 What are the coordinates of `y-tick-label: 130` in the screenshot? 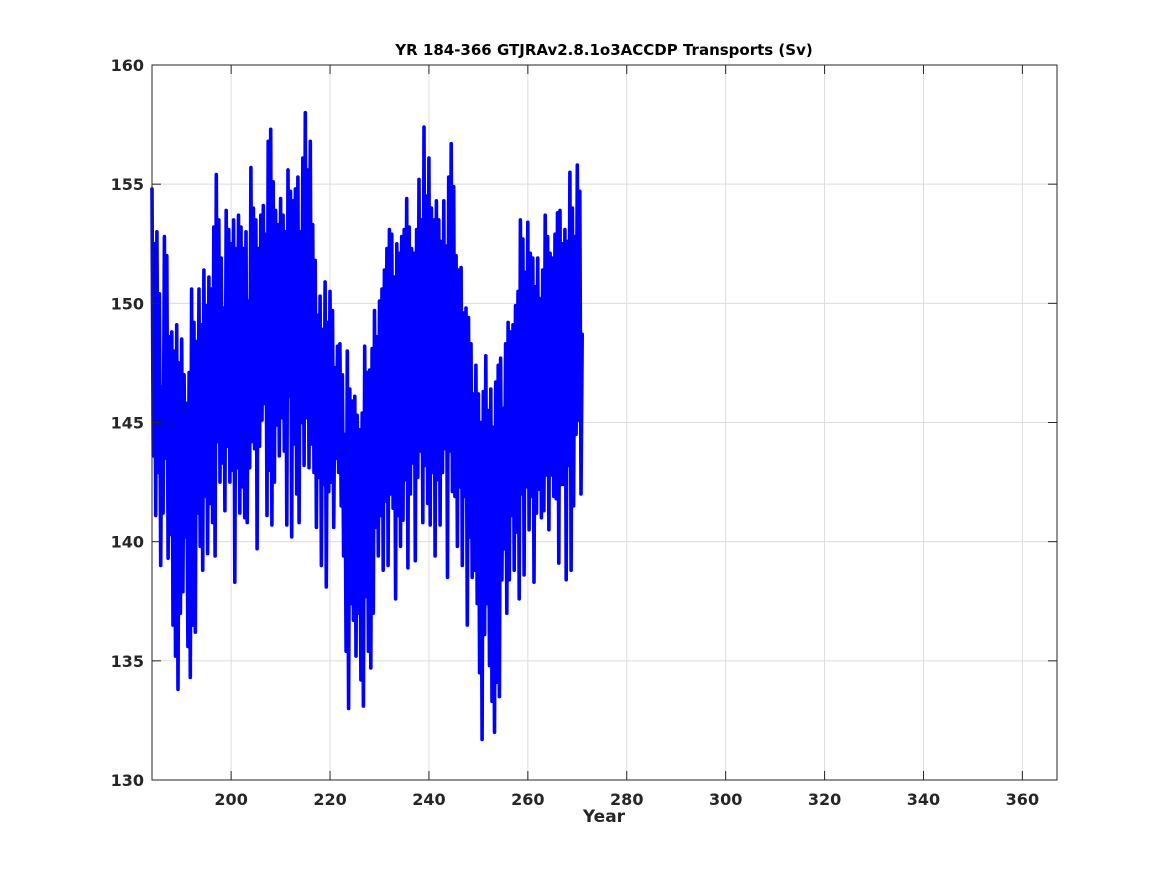 It's located at (127, 780).